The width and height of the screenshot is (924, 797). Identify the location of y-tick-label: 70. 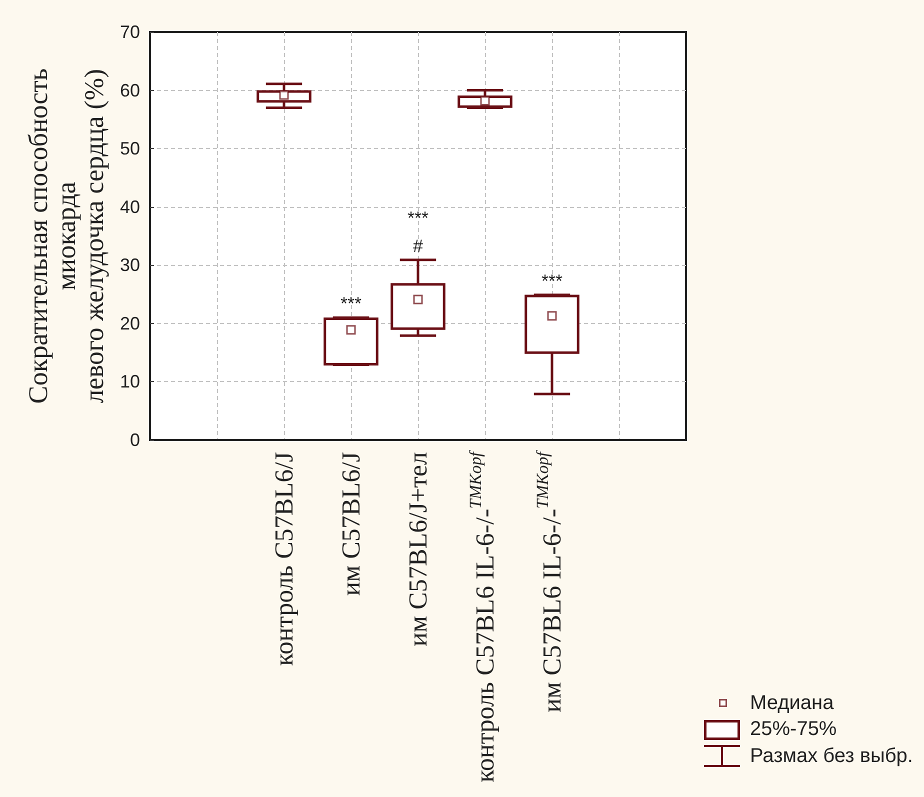
(130, 32).